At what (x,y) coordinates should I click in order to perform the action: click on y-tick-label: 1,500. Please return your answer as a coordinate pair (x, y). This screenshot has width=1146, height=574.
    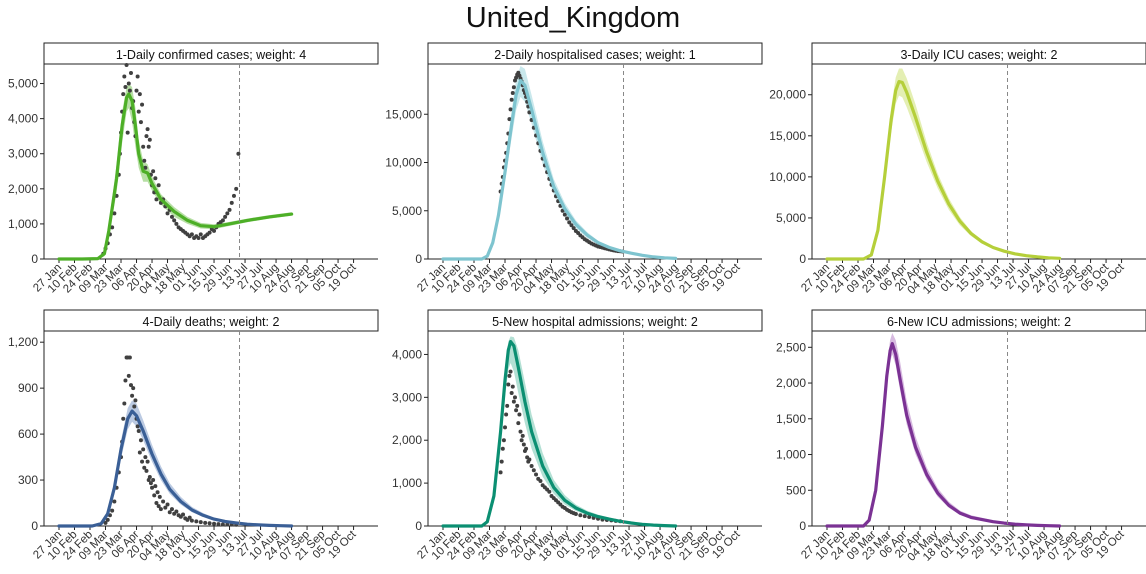
    Looking at the image, I should click on (791, 419).